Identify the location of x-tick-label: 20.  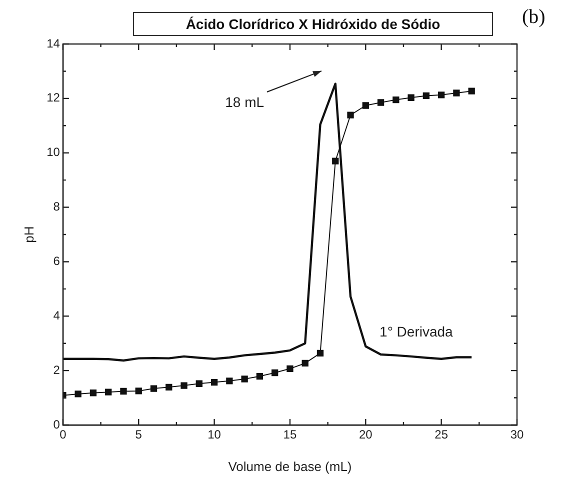
(365, 435).